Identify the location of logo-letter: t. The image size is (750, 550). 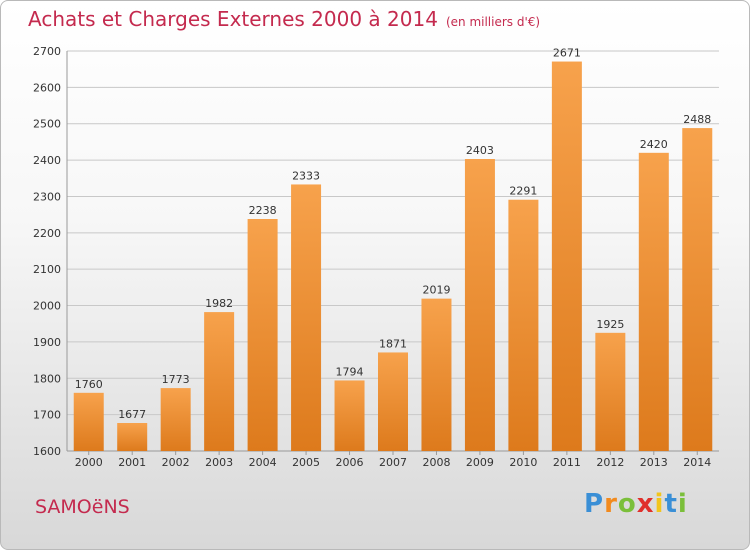
(671, 504).